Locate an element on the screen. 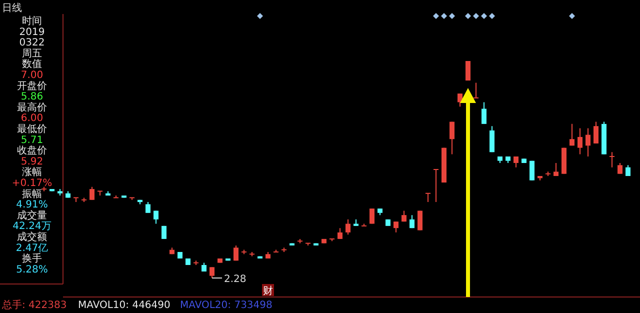 This screenshot has width=640, height=313. text: 财 is located at coordinates (268, 291).